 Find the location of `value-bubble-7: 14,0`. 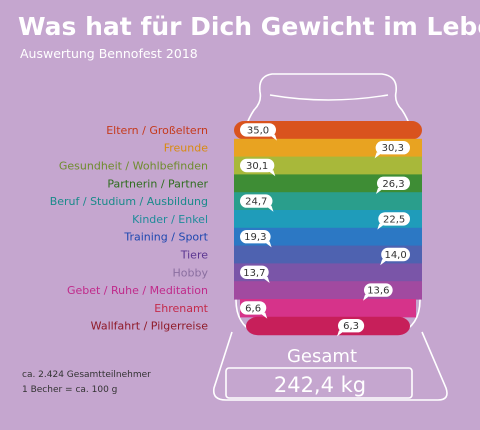

value-bubble-7: 14,0 is located at coordinates (395, 256).